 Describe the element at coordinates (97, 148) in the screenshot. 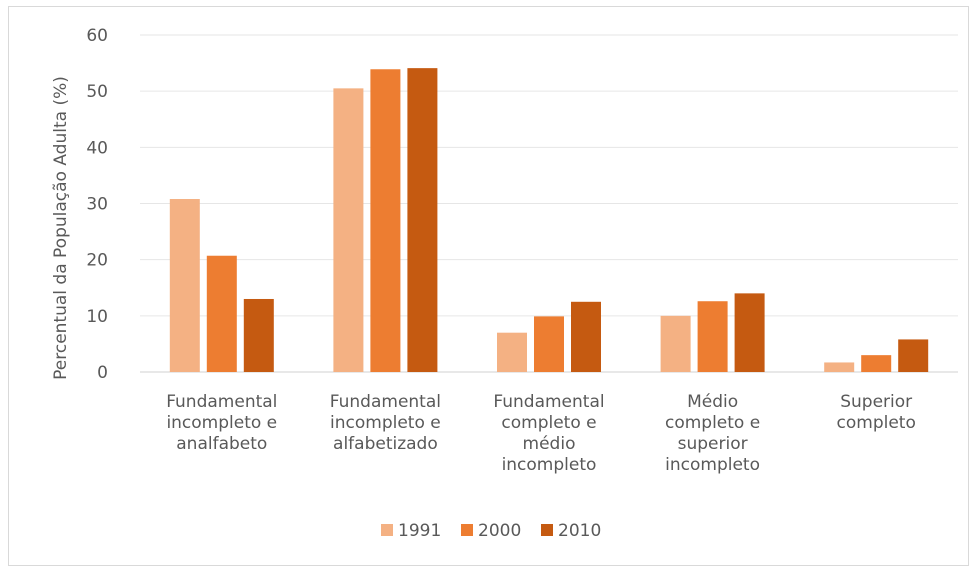

I see `y-tick-label: 40` at that location.